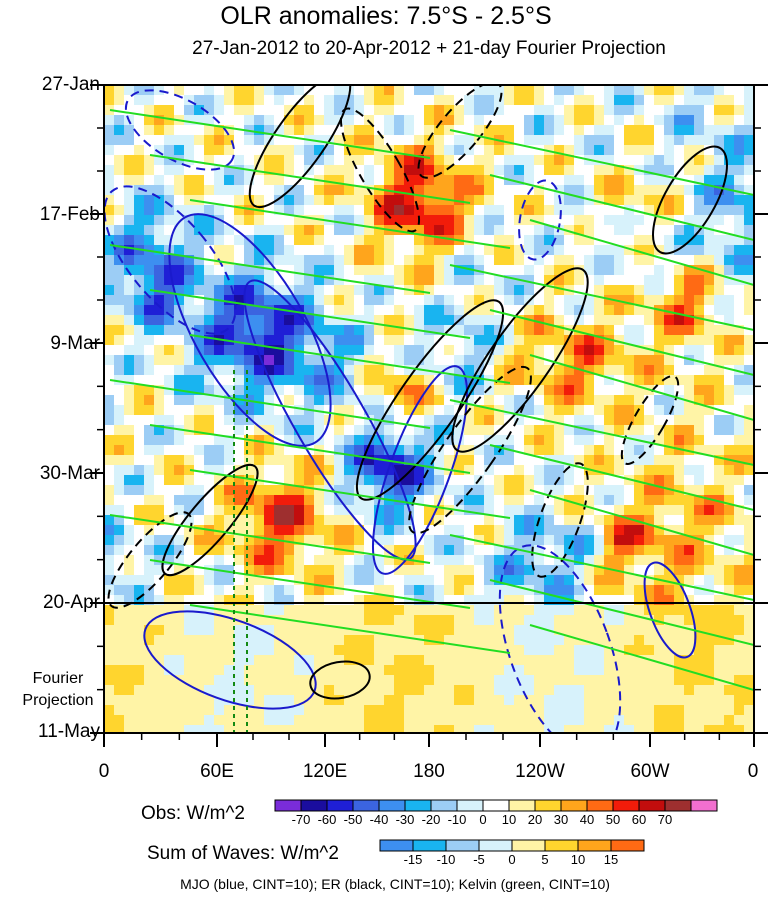  Describe the element at coordinates (243, 853) in the screenshot. I see `waves-colorbar-title: Sum of Waves: W/m^2` at that location.